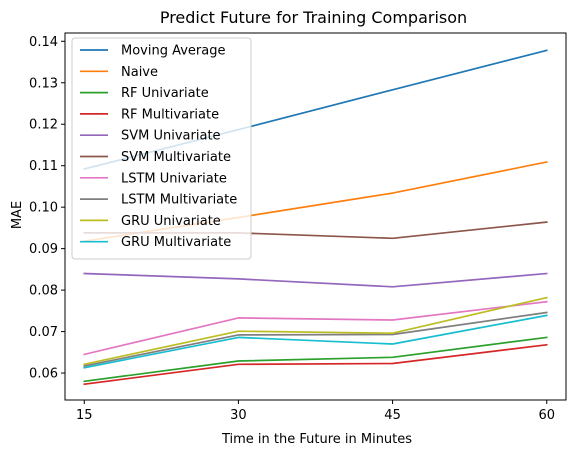 This screenshot has width=579, height=455. I want to click on y-tick-label: 0.07, so click(43, 332).